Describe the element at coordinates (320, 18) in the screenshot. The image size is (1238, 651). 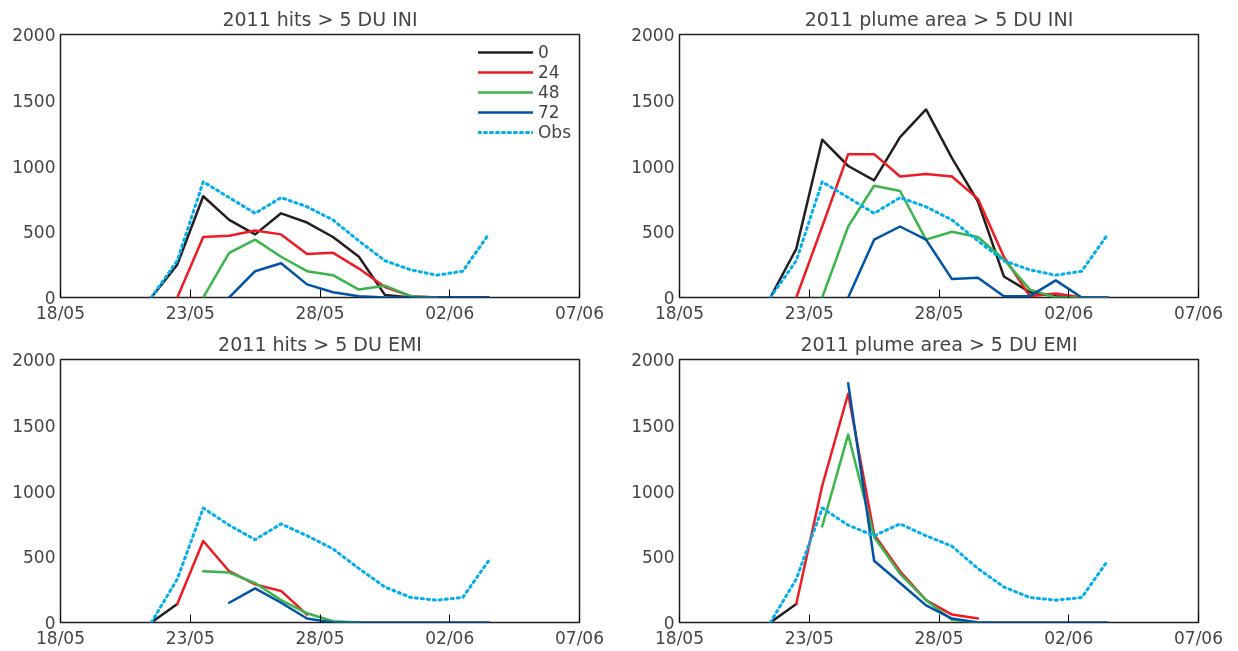
I see `chart-title: 2011 hits > 5 DU INI` at that location.